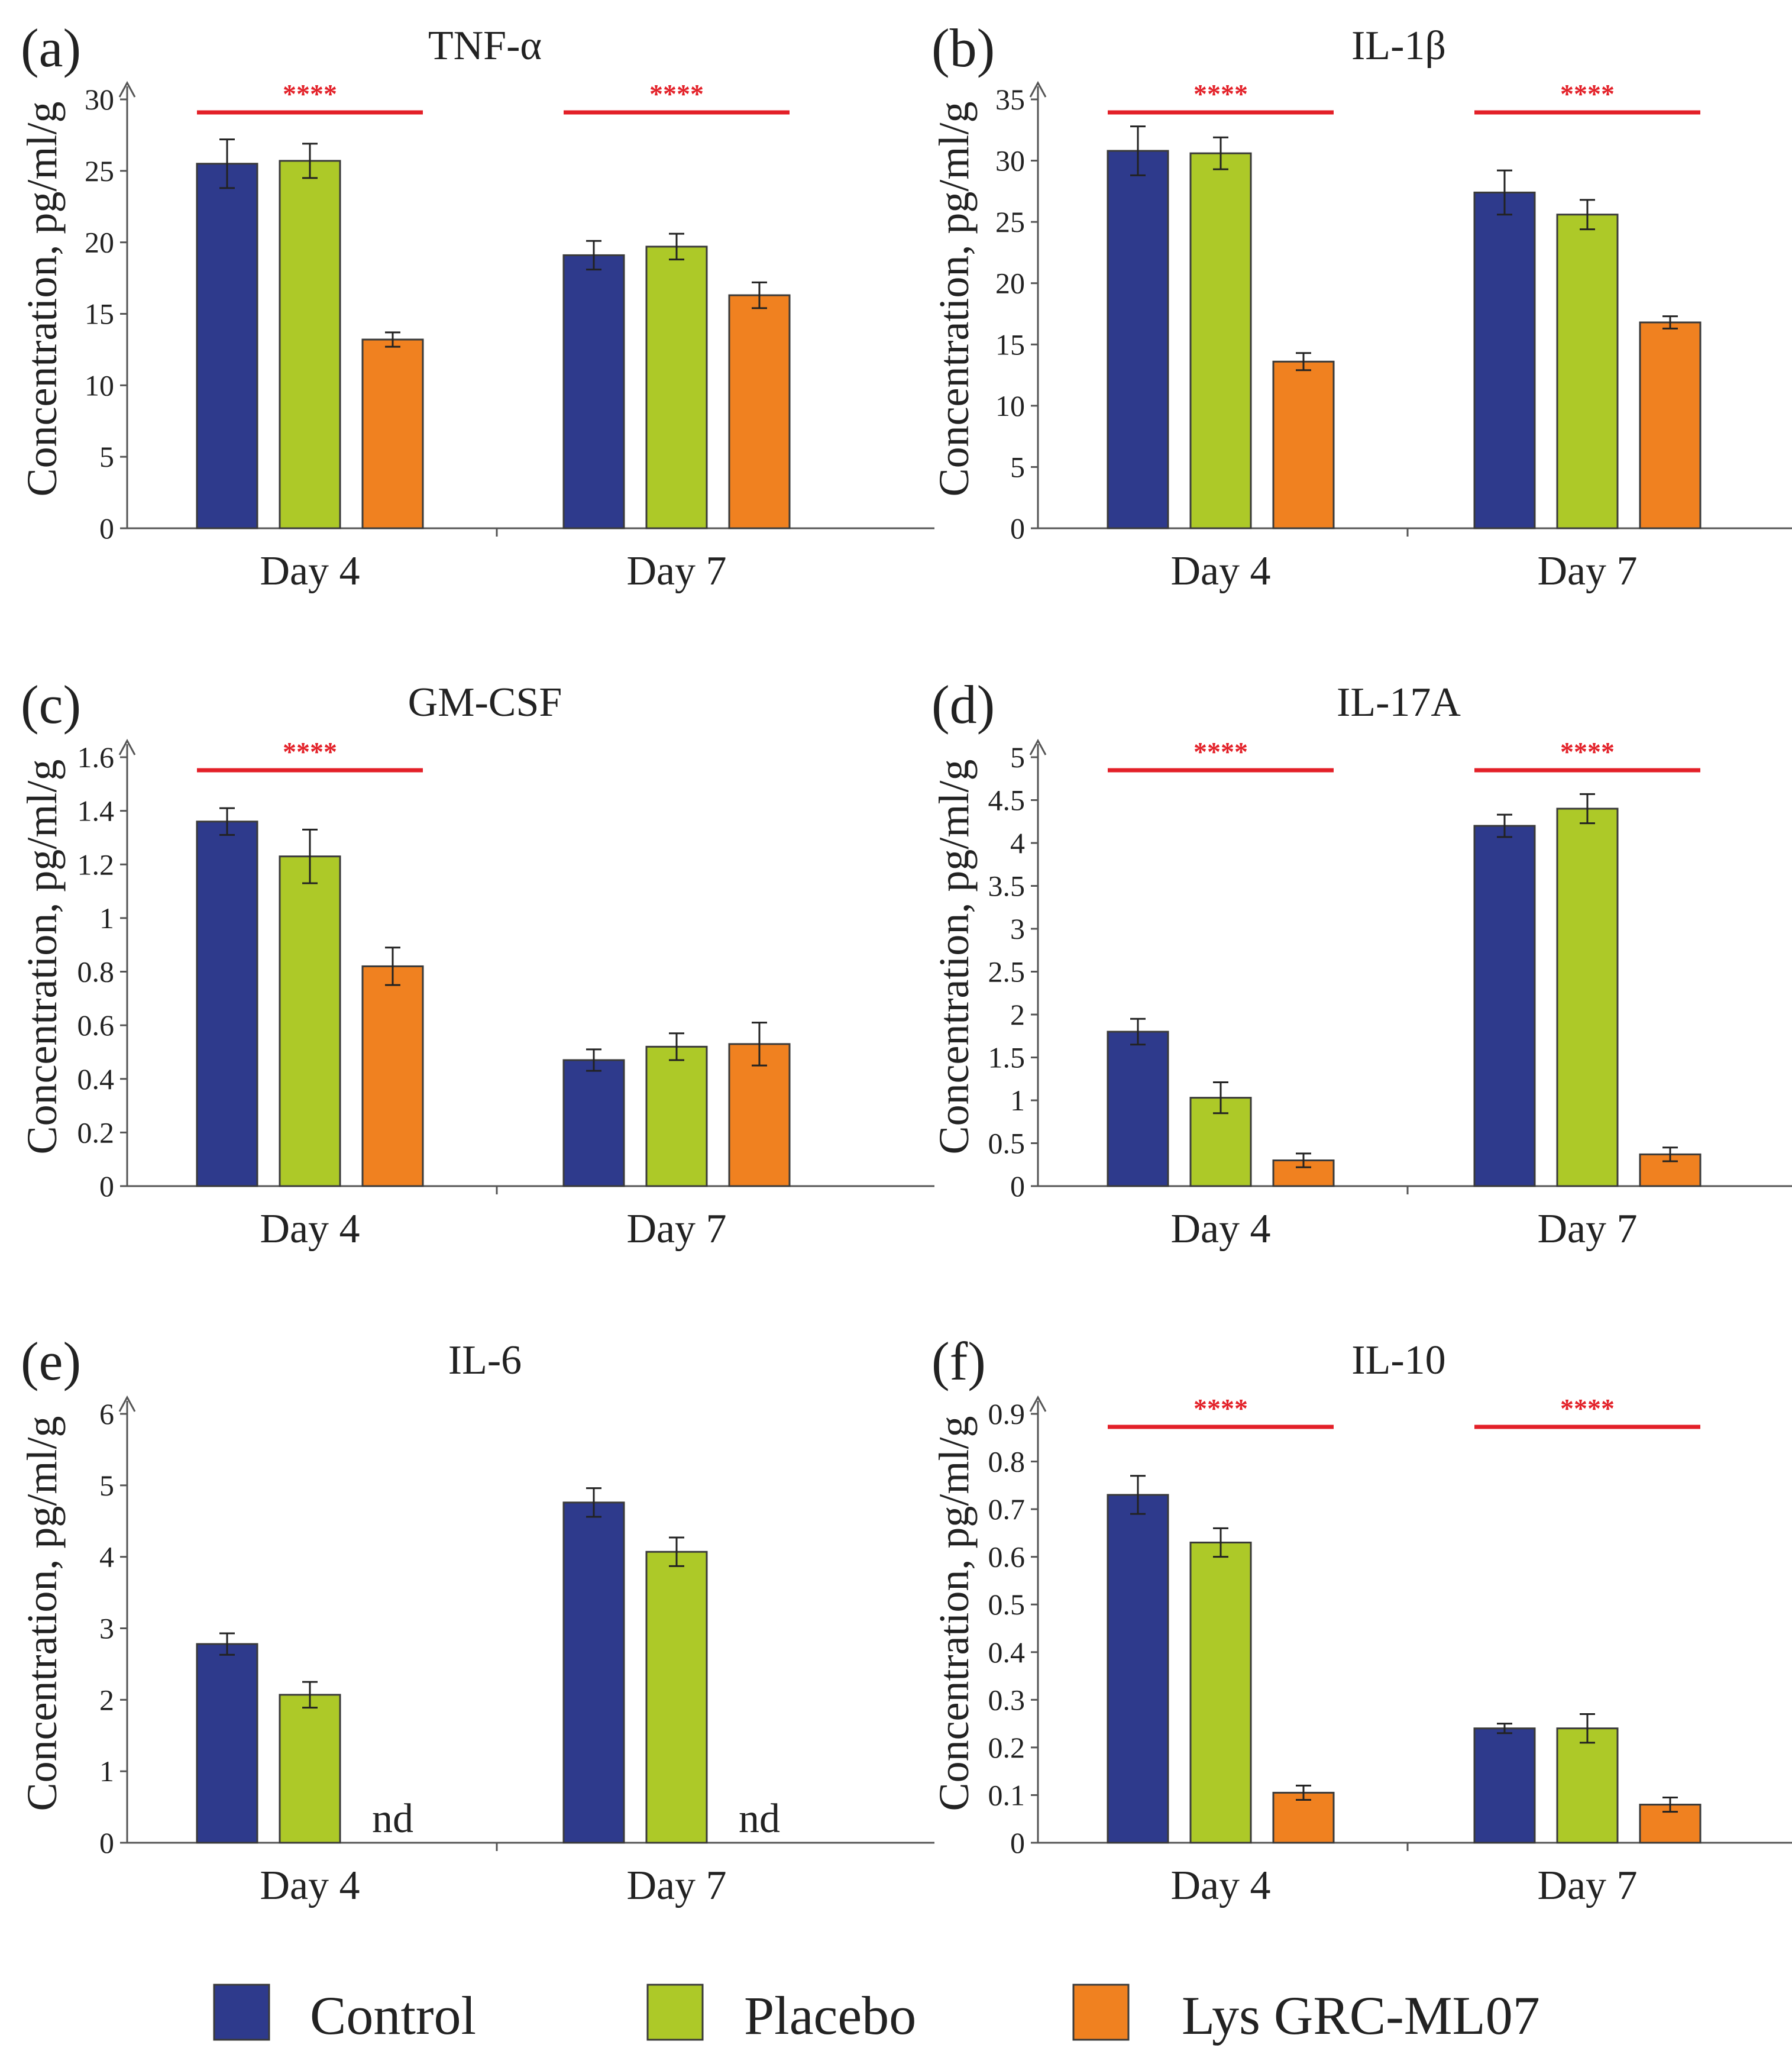 The width and height of the screenshot is (1792, 2064). I want to click on legend: Control Placebo Lys GRC-ML07, so click(876, 2015).